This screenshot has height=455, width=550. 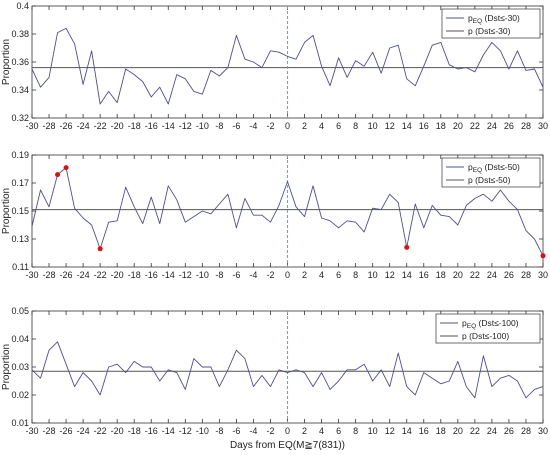 I want to click on y-tick-label: 0.34, so click(x=20, y=90).